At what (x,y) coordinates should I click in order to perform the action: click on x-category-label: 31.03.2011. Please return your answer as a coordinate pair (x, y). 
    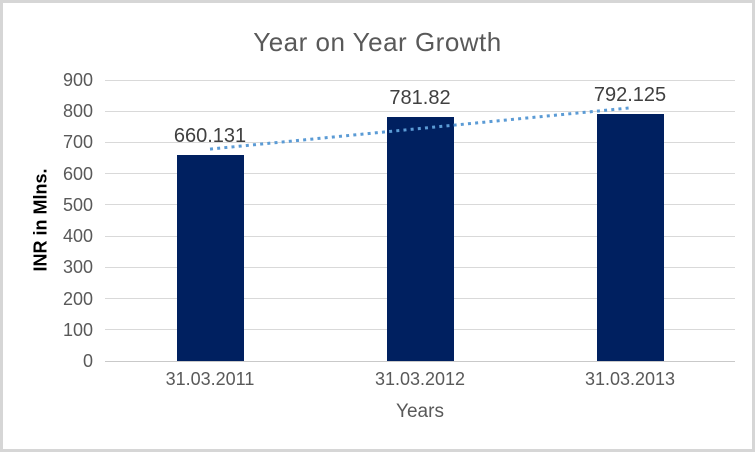
    Looking at the image, I should click on (210, 379).